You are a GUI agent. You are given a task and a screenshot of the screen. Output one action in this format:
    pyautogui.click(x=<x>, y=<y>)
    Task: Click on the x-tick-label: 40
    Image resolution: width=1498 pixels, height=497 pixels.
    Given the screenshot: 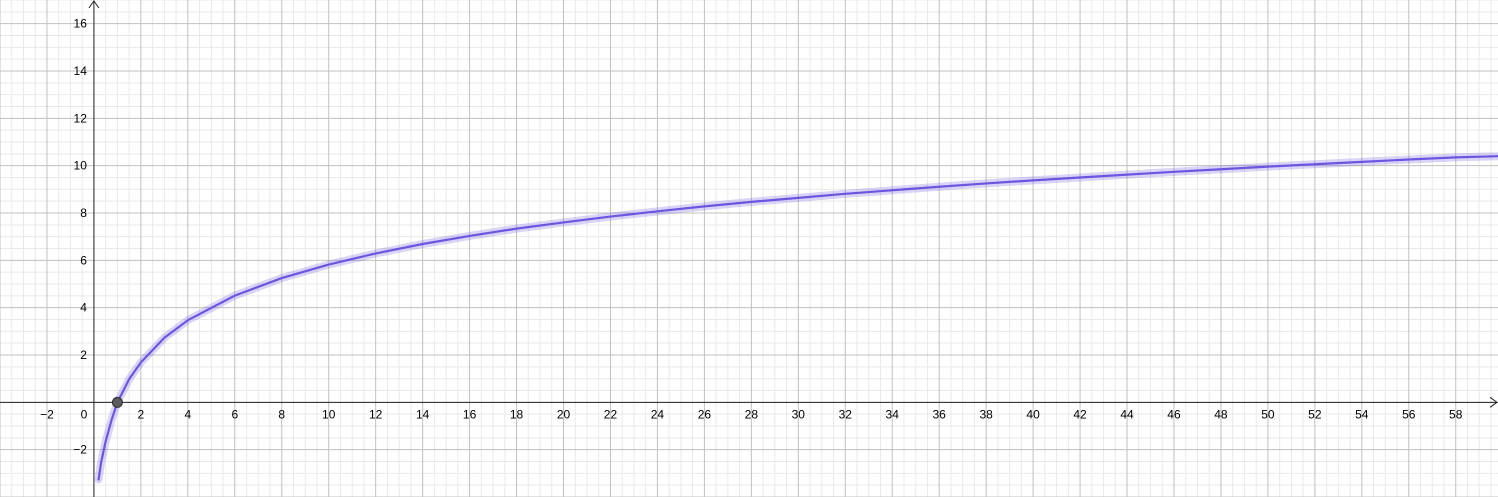 What is the action you would take?
    pyautogui.click(x=1033, y=414)
    